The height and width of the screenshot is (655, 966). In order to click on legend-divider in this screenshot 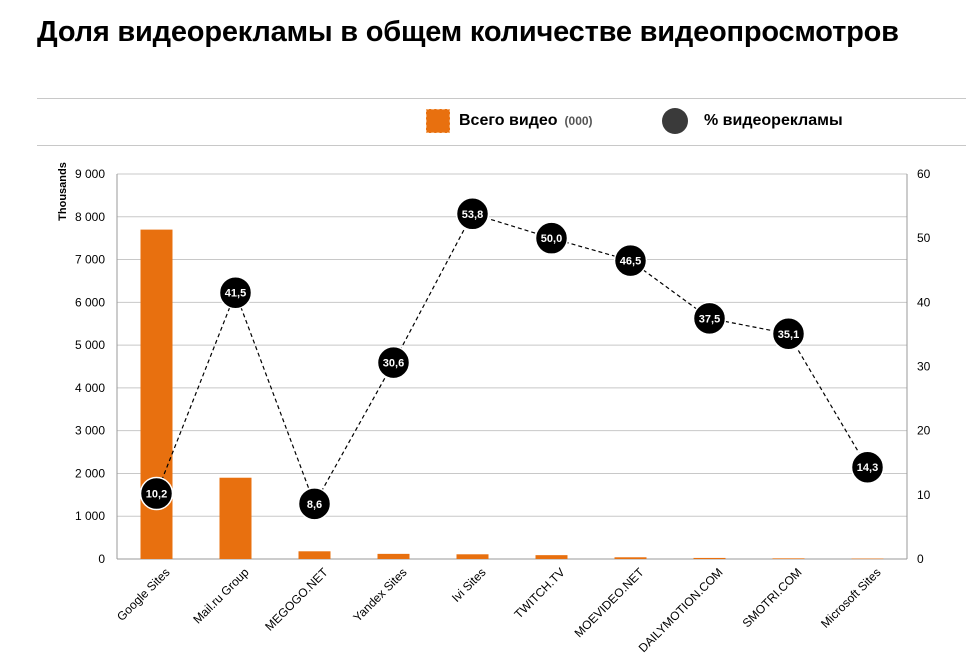, I will do `click(501, 145)`.